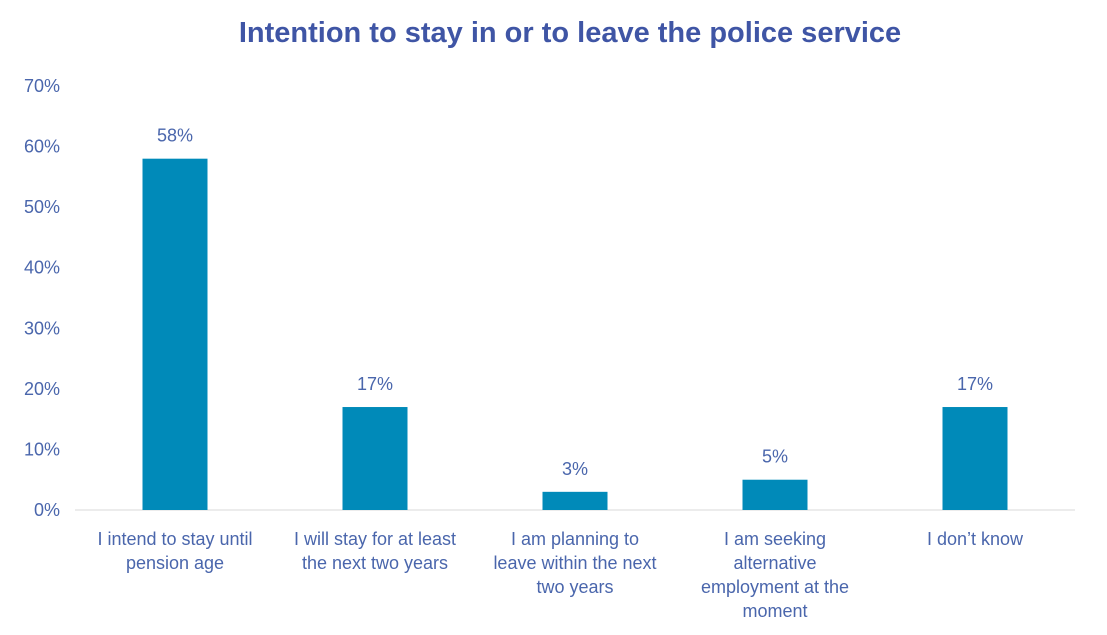  What do you see at coordinates (175, 563) in the screenshot?
I see `x-tick-label-line: pension age` at bounding box center [175, 563].